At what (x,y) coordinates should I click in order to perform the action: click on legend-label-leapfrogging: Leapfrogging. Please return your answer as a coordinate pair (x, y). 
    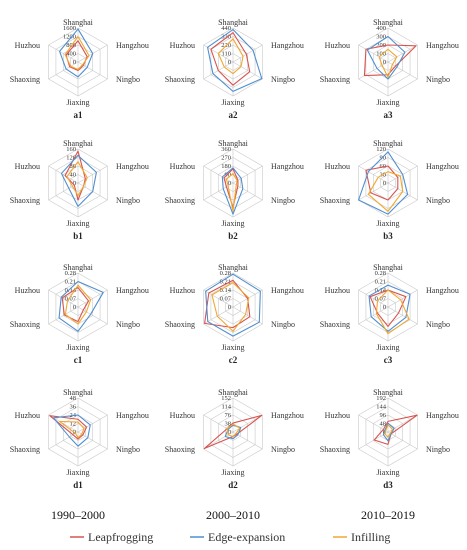
    Looking at the image, I should click on (120, 537).